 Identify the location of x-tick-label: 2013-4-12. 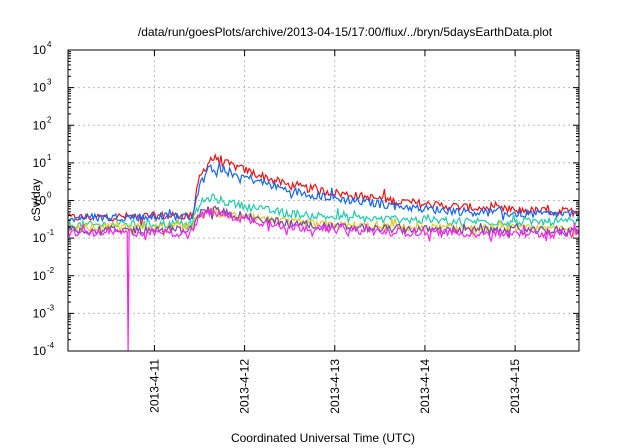
(245, 386).